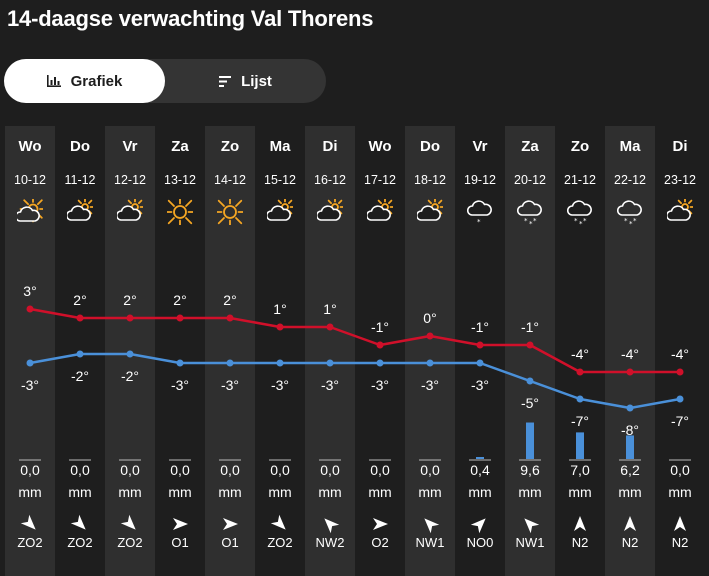  I want to click on day-column: Zo 14-12 0,0 mm O1, so click(230, 351).